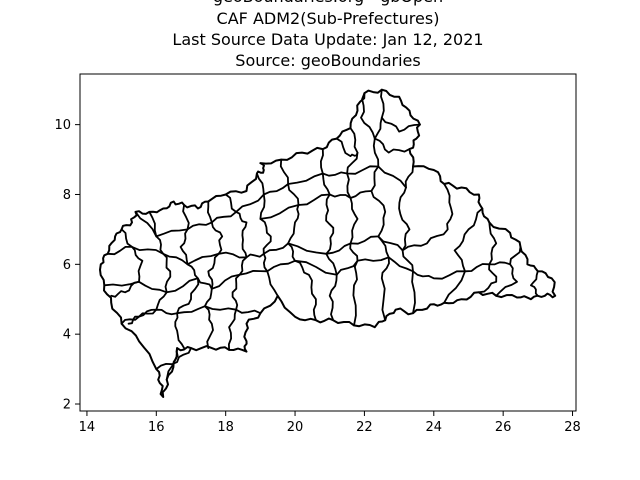  I want to click on x-tick-label: 16, so click(156, 427).